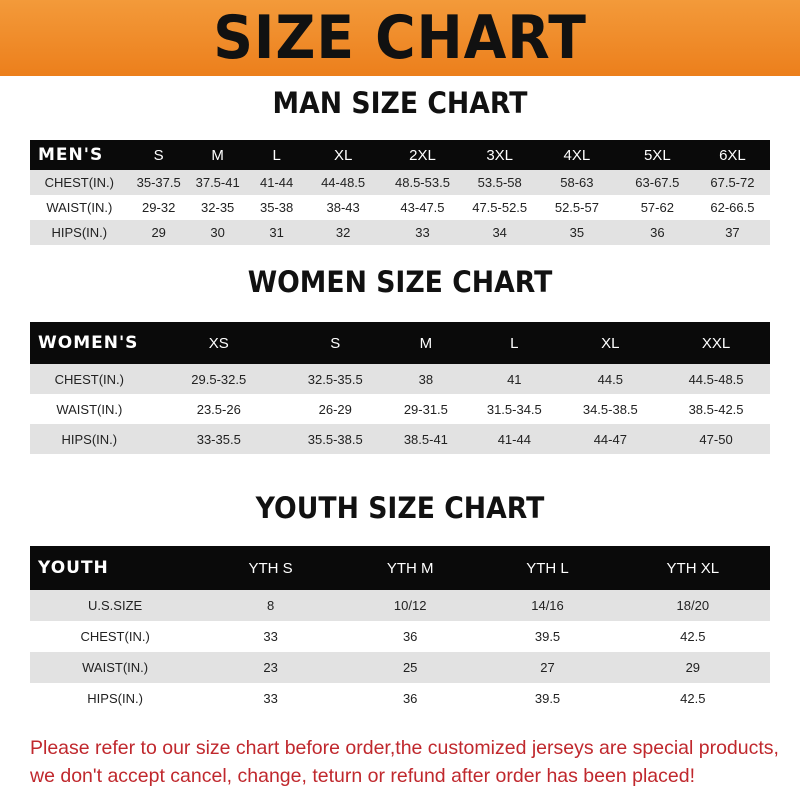 This screenshot has width=800, height=800. I want to click on size-value: 23, so click(270, 667).